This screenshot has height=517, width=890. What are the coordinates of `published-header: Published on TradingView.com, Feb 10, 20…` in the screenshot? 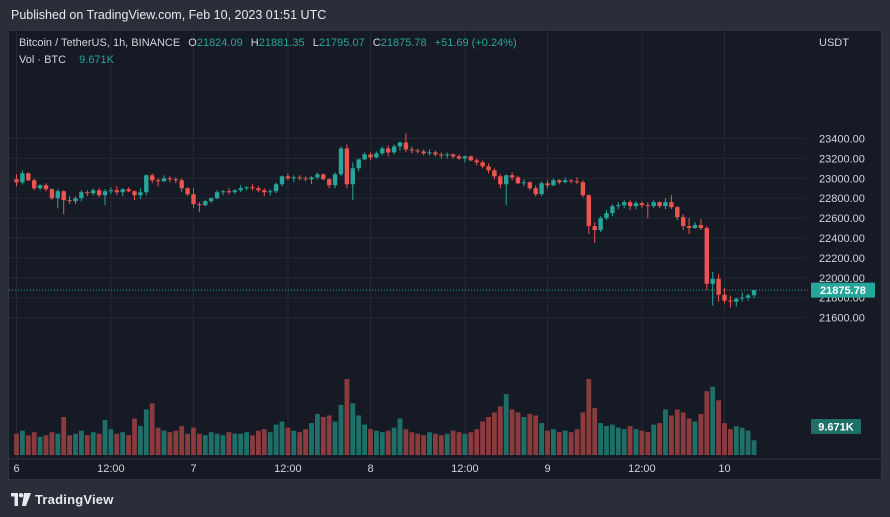 It's located at (445, 15).